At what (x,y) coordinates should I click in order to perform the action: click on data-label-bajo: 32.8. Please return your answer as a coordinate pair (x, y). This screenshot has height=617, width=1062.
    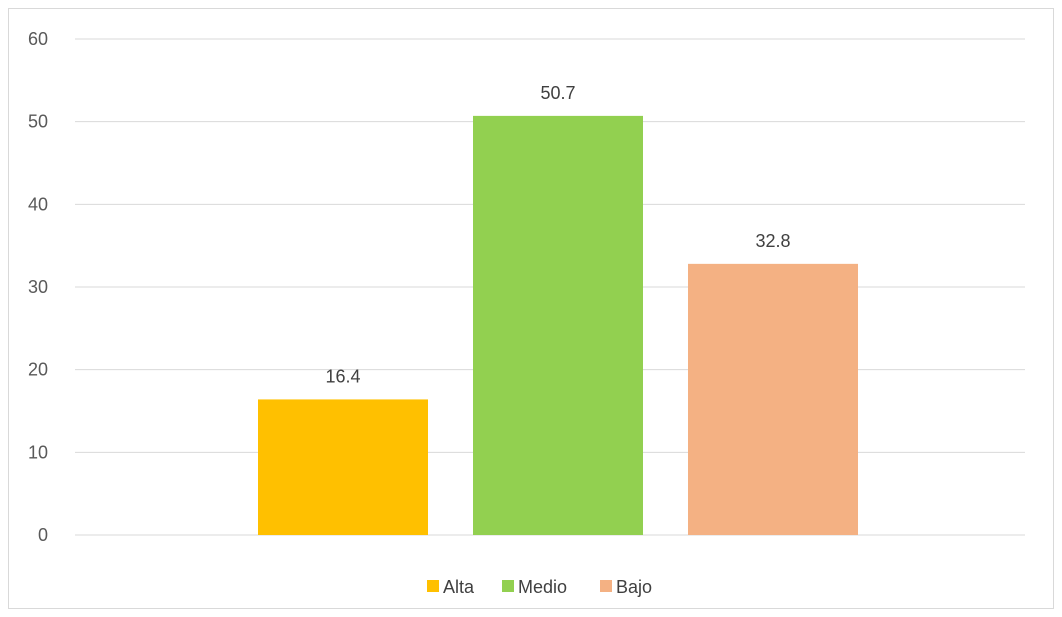
    Looking at the image, I should click on (772, 241).